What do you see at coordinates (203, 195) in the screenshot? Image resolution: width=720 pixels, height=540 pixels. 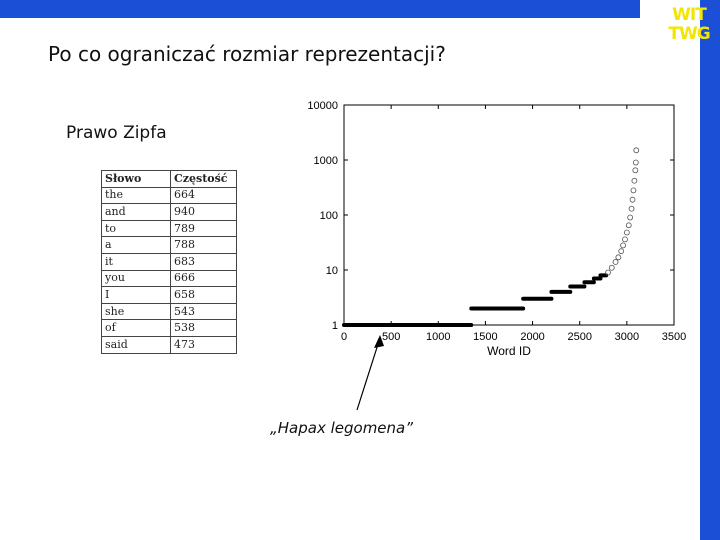 I see `cell-frequency: 664` at bounding box center [203, 195].